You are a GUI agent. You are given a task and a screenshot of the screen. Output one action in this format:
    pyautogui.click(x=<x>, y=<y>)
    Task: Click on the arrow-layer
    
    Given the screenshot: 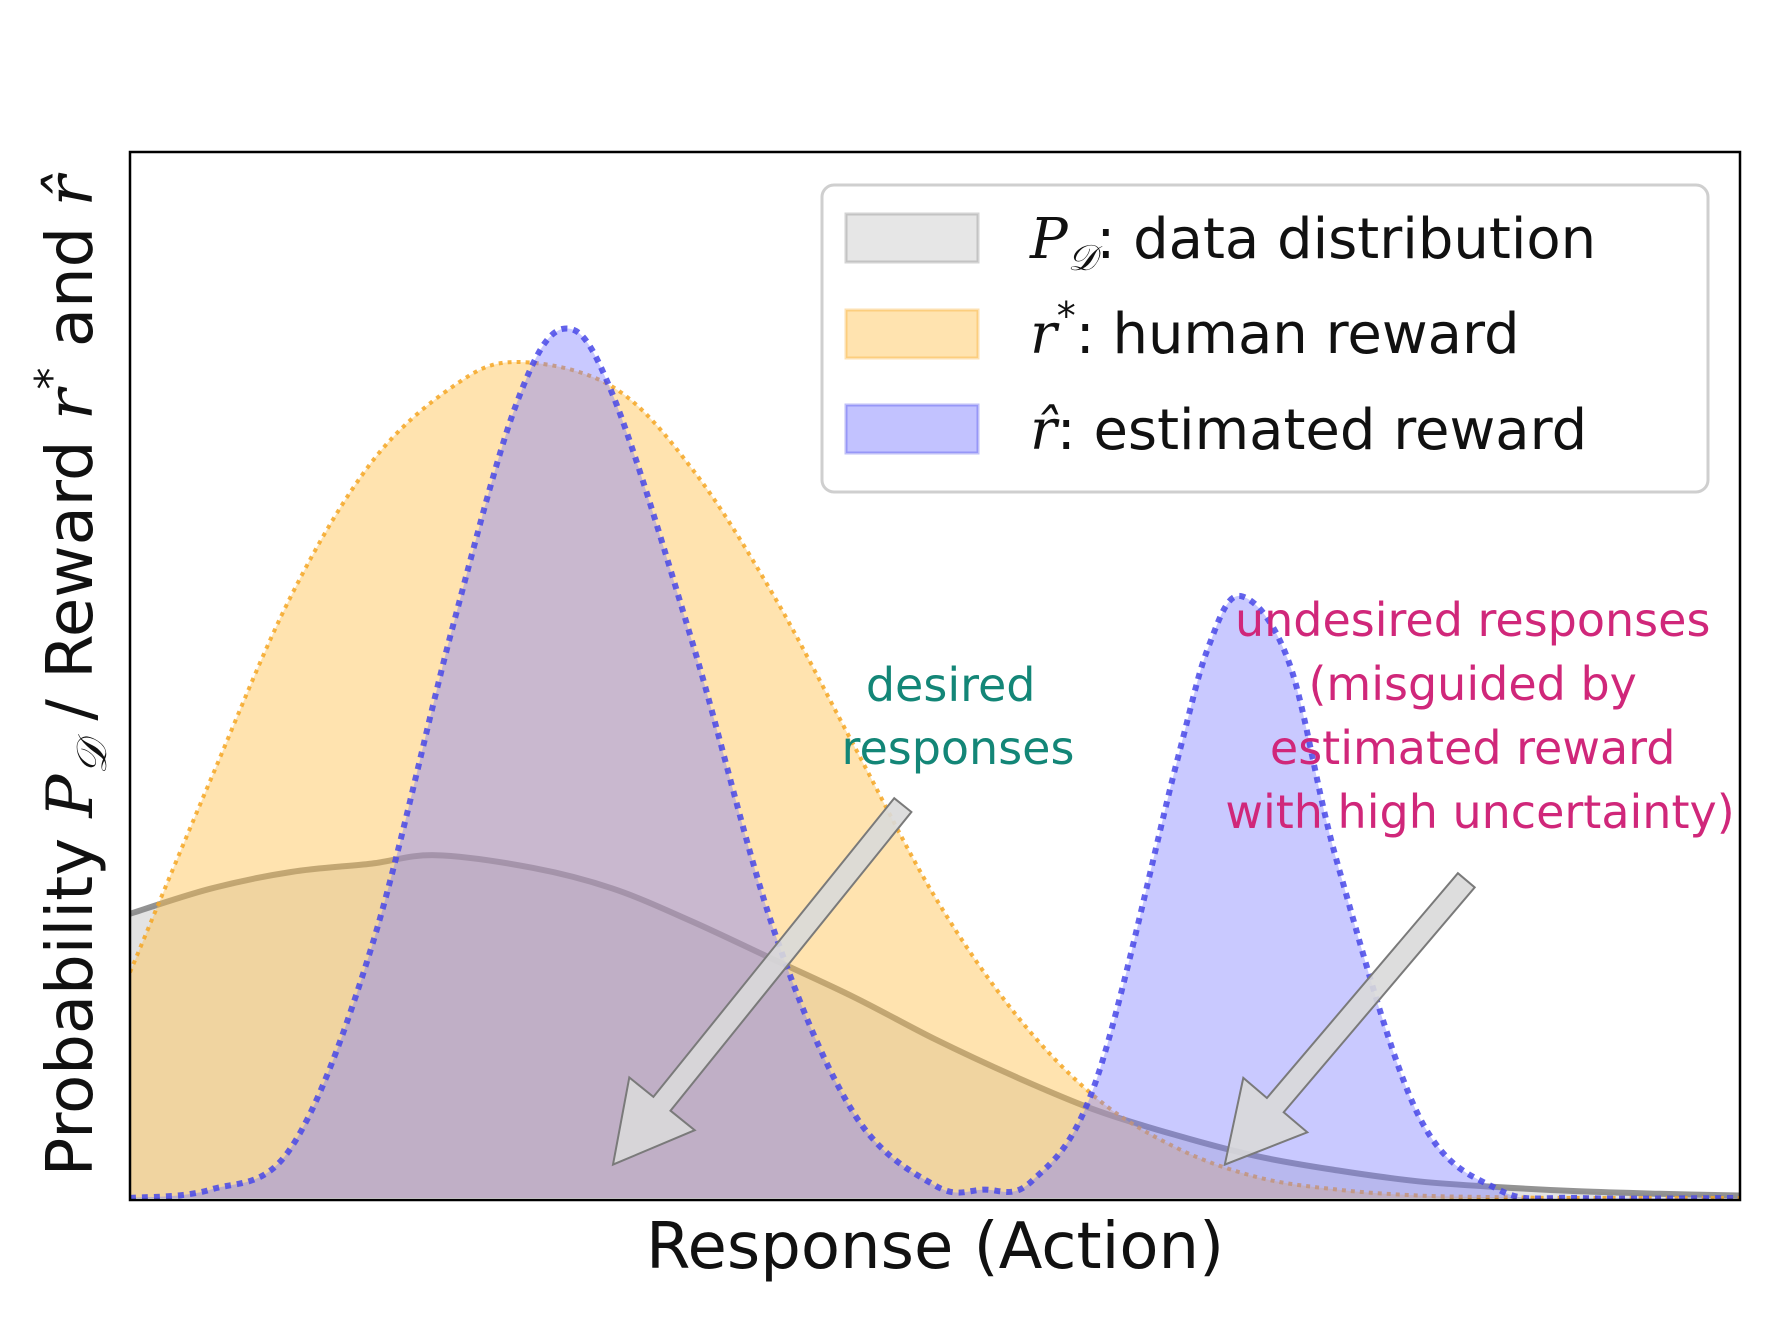 What is the action you would take?
    pyautogui.click(x=1044, y=981)
    